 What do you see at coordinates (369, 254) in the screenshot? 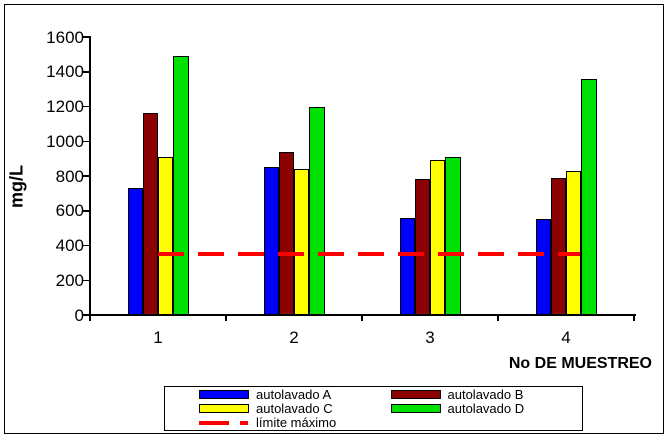
I see `limit-max-dashed-line` at bounding box center [369, 254].